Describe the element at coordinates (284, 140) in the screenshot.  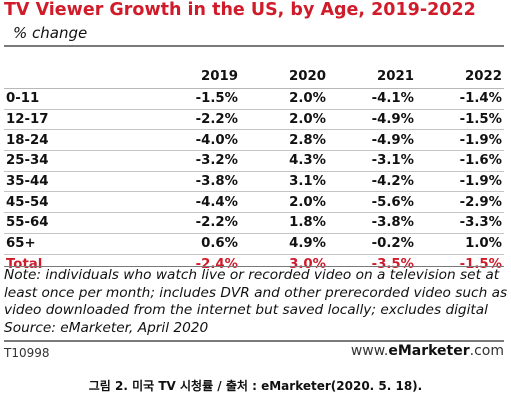
I see `value-cell-2020: 2.8%` at that location.